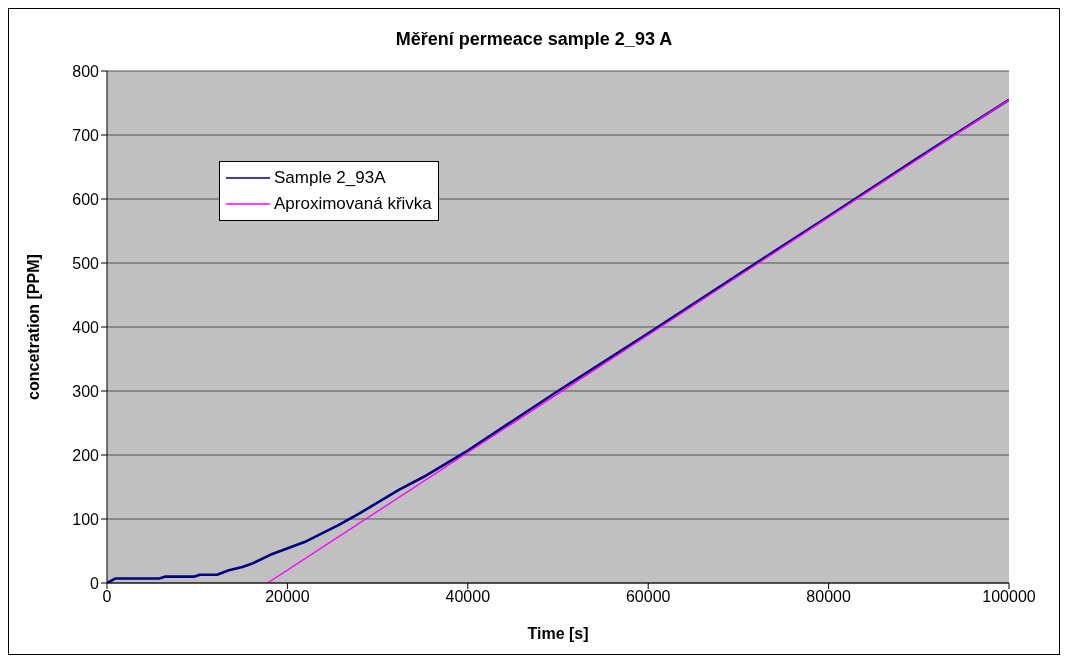  What do you see at coordinates (648, 597) in the screenshot?
I see `x-tick-label: 60000` at bounding box center [648, 597].